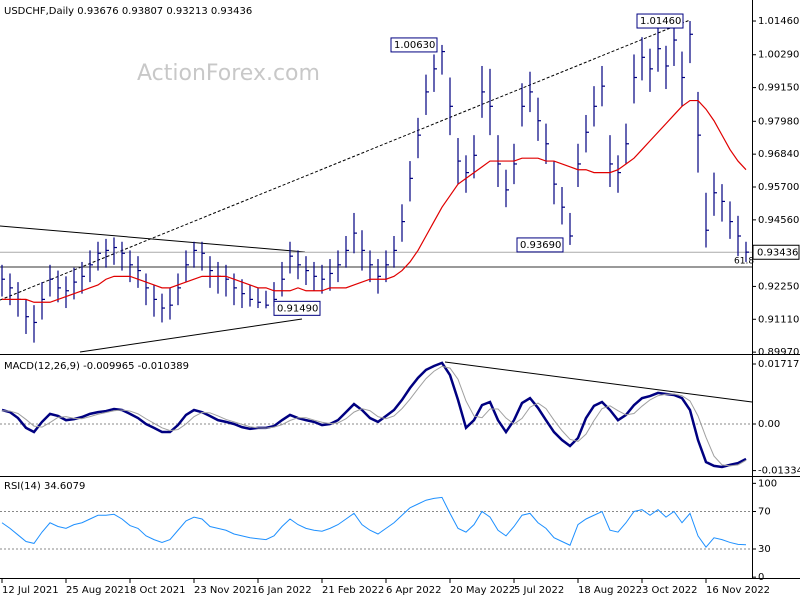 The image size is (800, 600). I want to click on triangle-lower, so click(191, 335).